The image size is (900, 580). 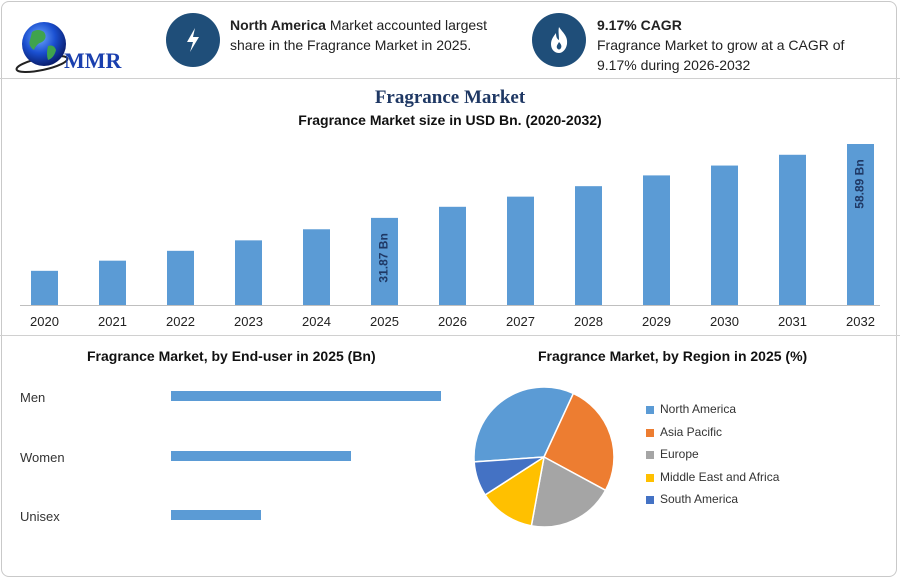 I want to click on end-user-label-women: Women, so click(x=42, y=457).